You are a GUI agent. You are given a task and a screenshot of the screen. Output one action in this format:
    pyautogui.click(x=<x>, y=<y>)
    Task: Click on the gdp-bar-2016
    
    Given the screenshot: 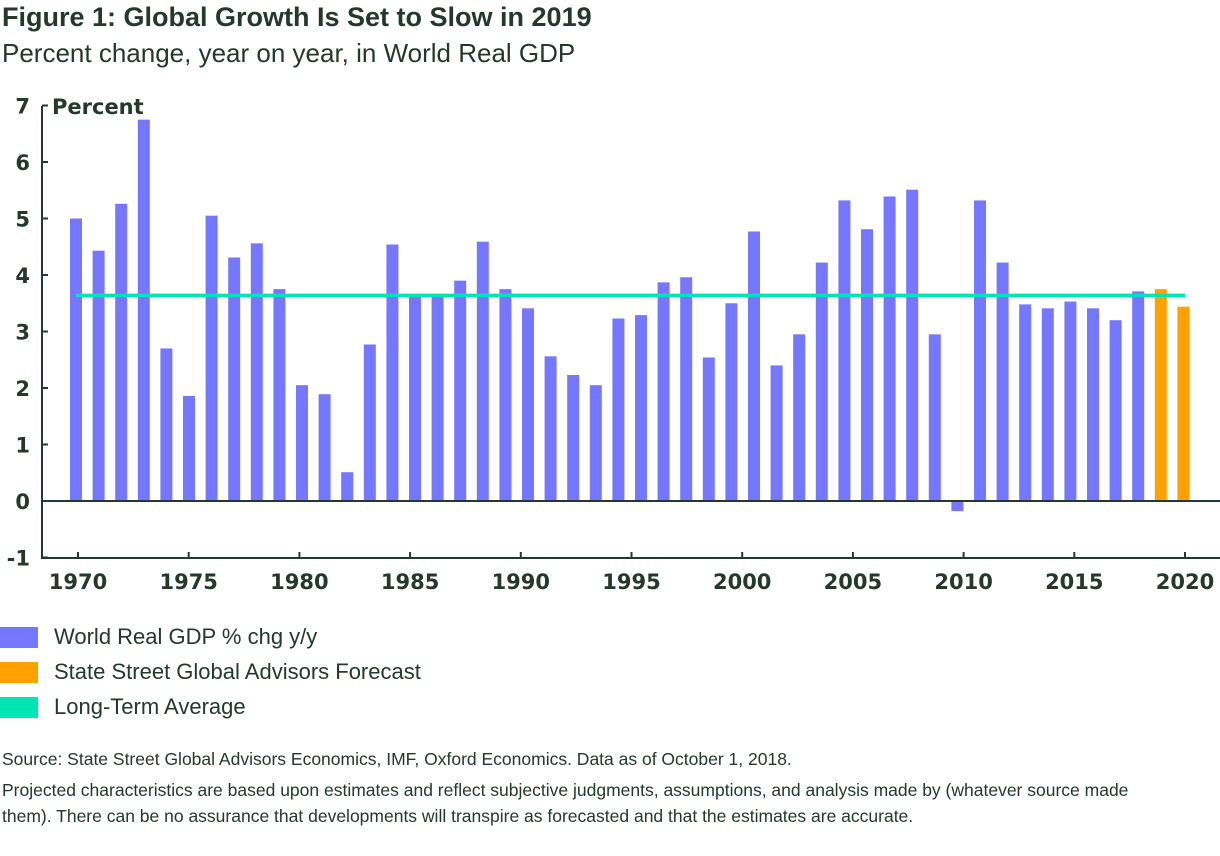 What is the action you would take?
    pyautogui.click(x=1115, y=410)
    